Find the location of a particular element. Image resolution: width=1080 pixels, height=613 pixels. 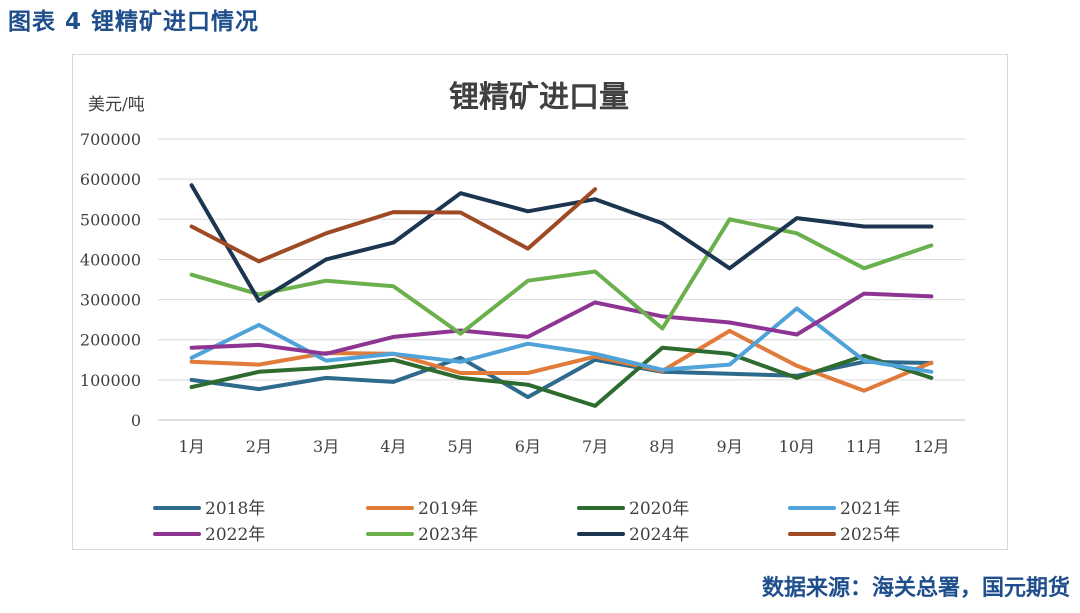

legend-label: 2023年 is located at coordinates (448, 535).